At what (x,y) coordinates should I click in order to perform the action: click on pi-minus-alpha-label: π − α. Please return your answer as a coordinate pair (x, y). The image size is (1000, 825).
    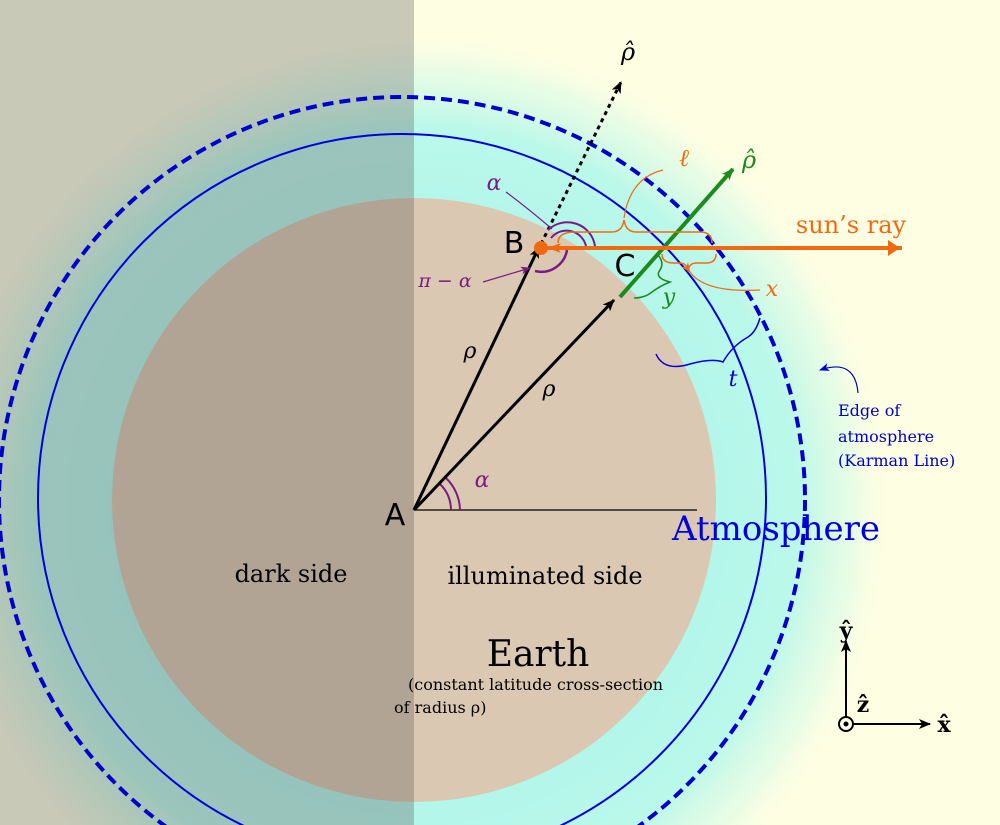
    Looking at the image, I should click on (444, 281).